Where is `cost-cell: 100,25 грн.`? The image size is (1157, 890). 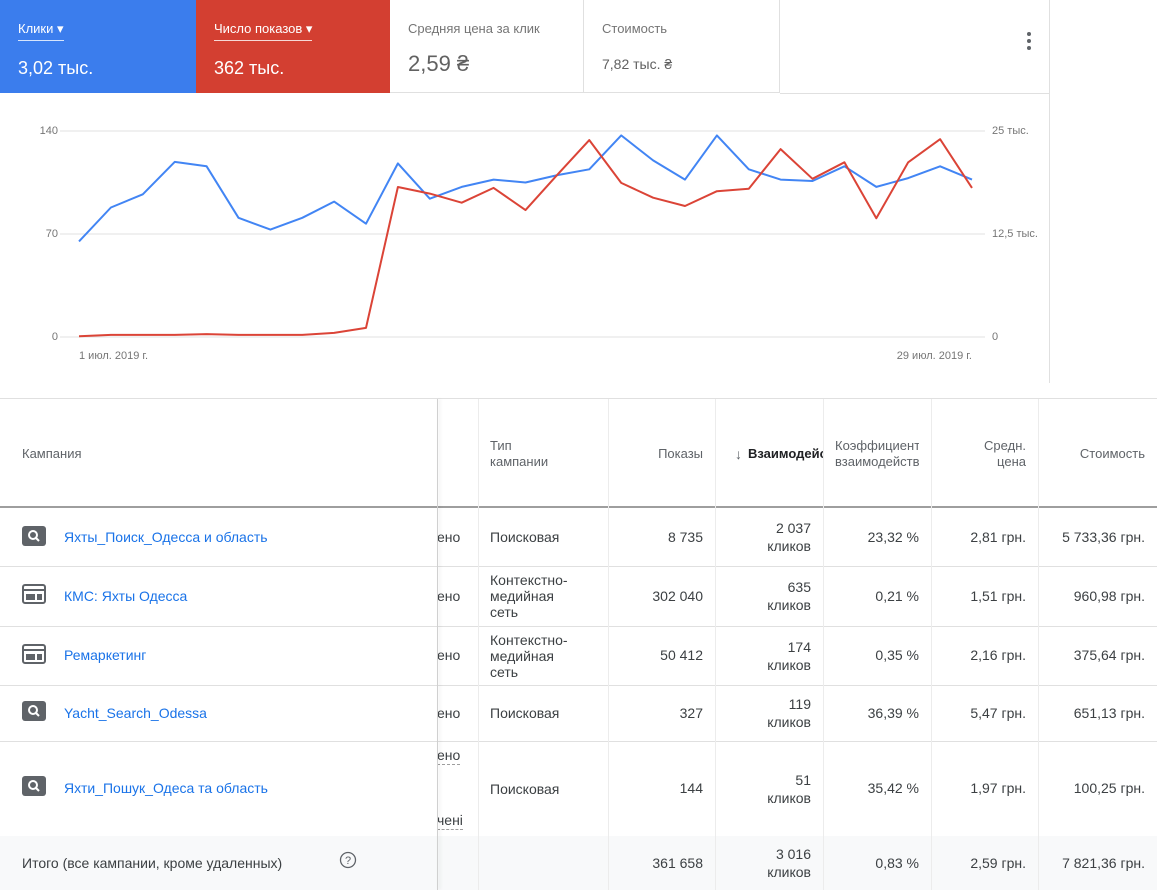
cost-cell: 100,25 грн. is located at coordinates (1097, 788).